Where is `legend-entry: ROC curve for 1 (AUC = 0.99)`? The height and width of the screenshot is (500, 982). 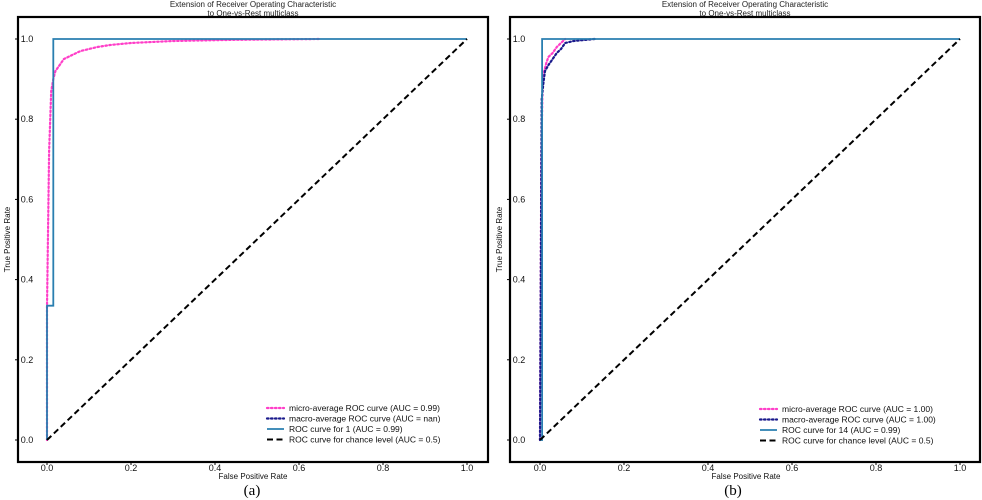 legend-entry: ROC curve for 1 (AUC = 0.99) is located at coordinates (346, 429).